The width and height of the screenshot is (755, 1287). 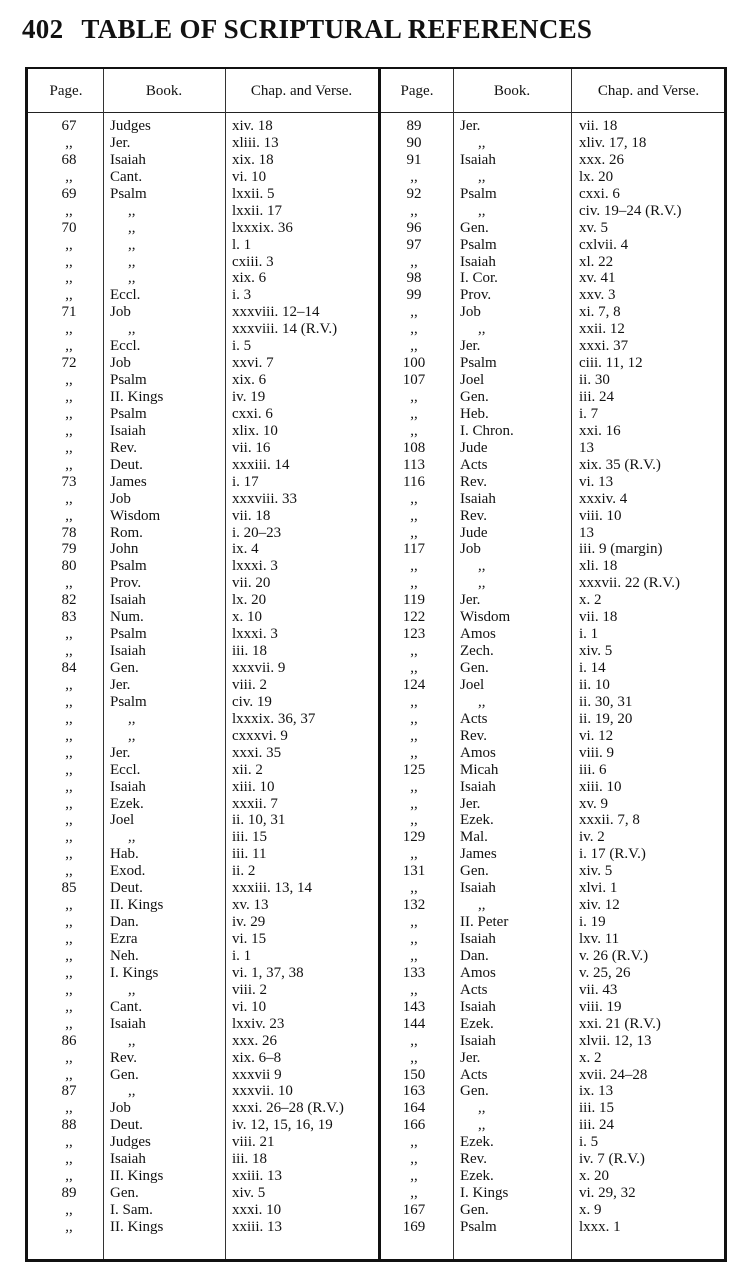 What do you see at coordinates (552, 939) in the screenshot?
I see `table-row: ,, Isaiah lxv. 11` at bounding box center [552, 939].